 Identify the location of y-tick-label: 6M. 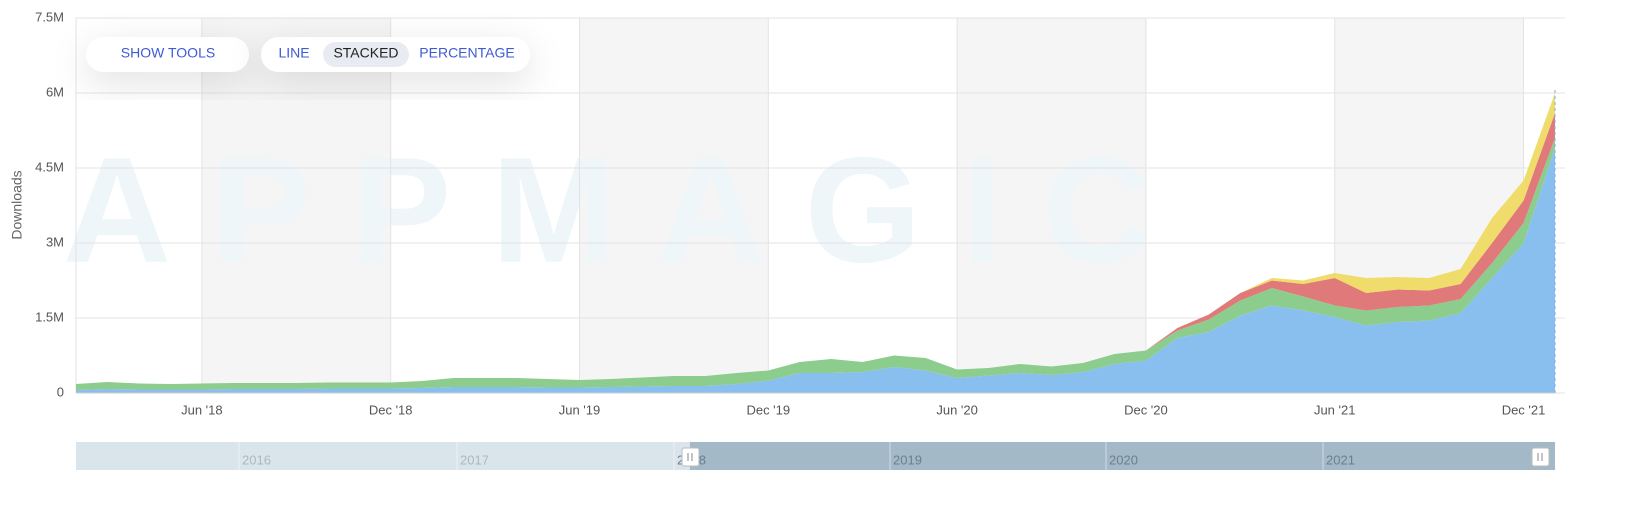
(55, 91).